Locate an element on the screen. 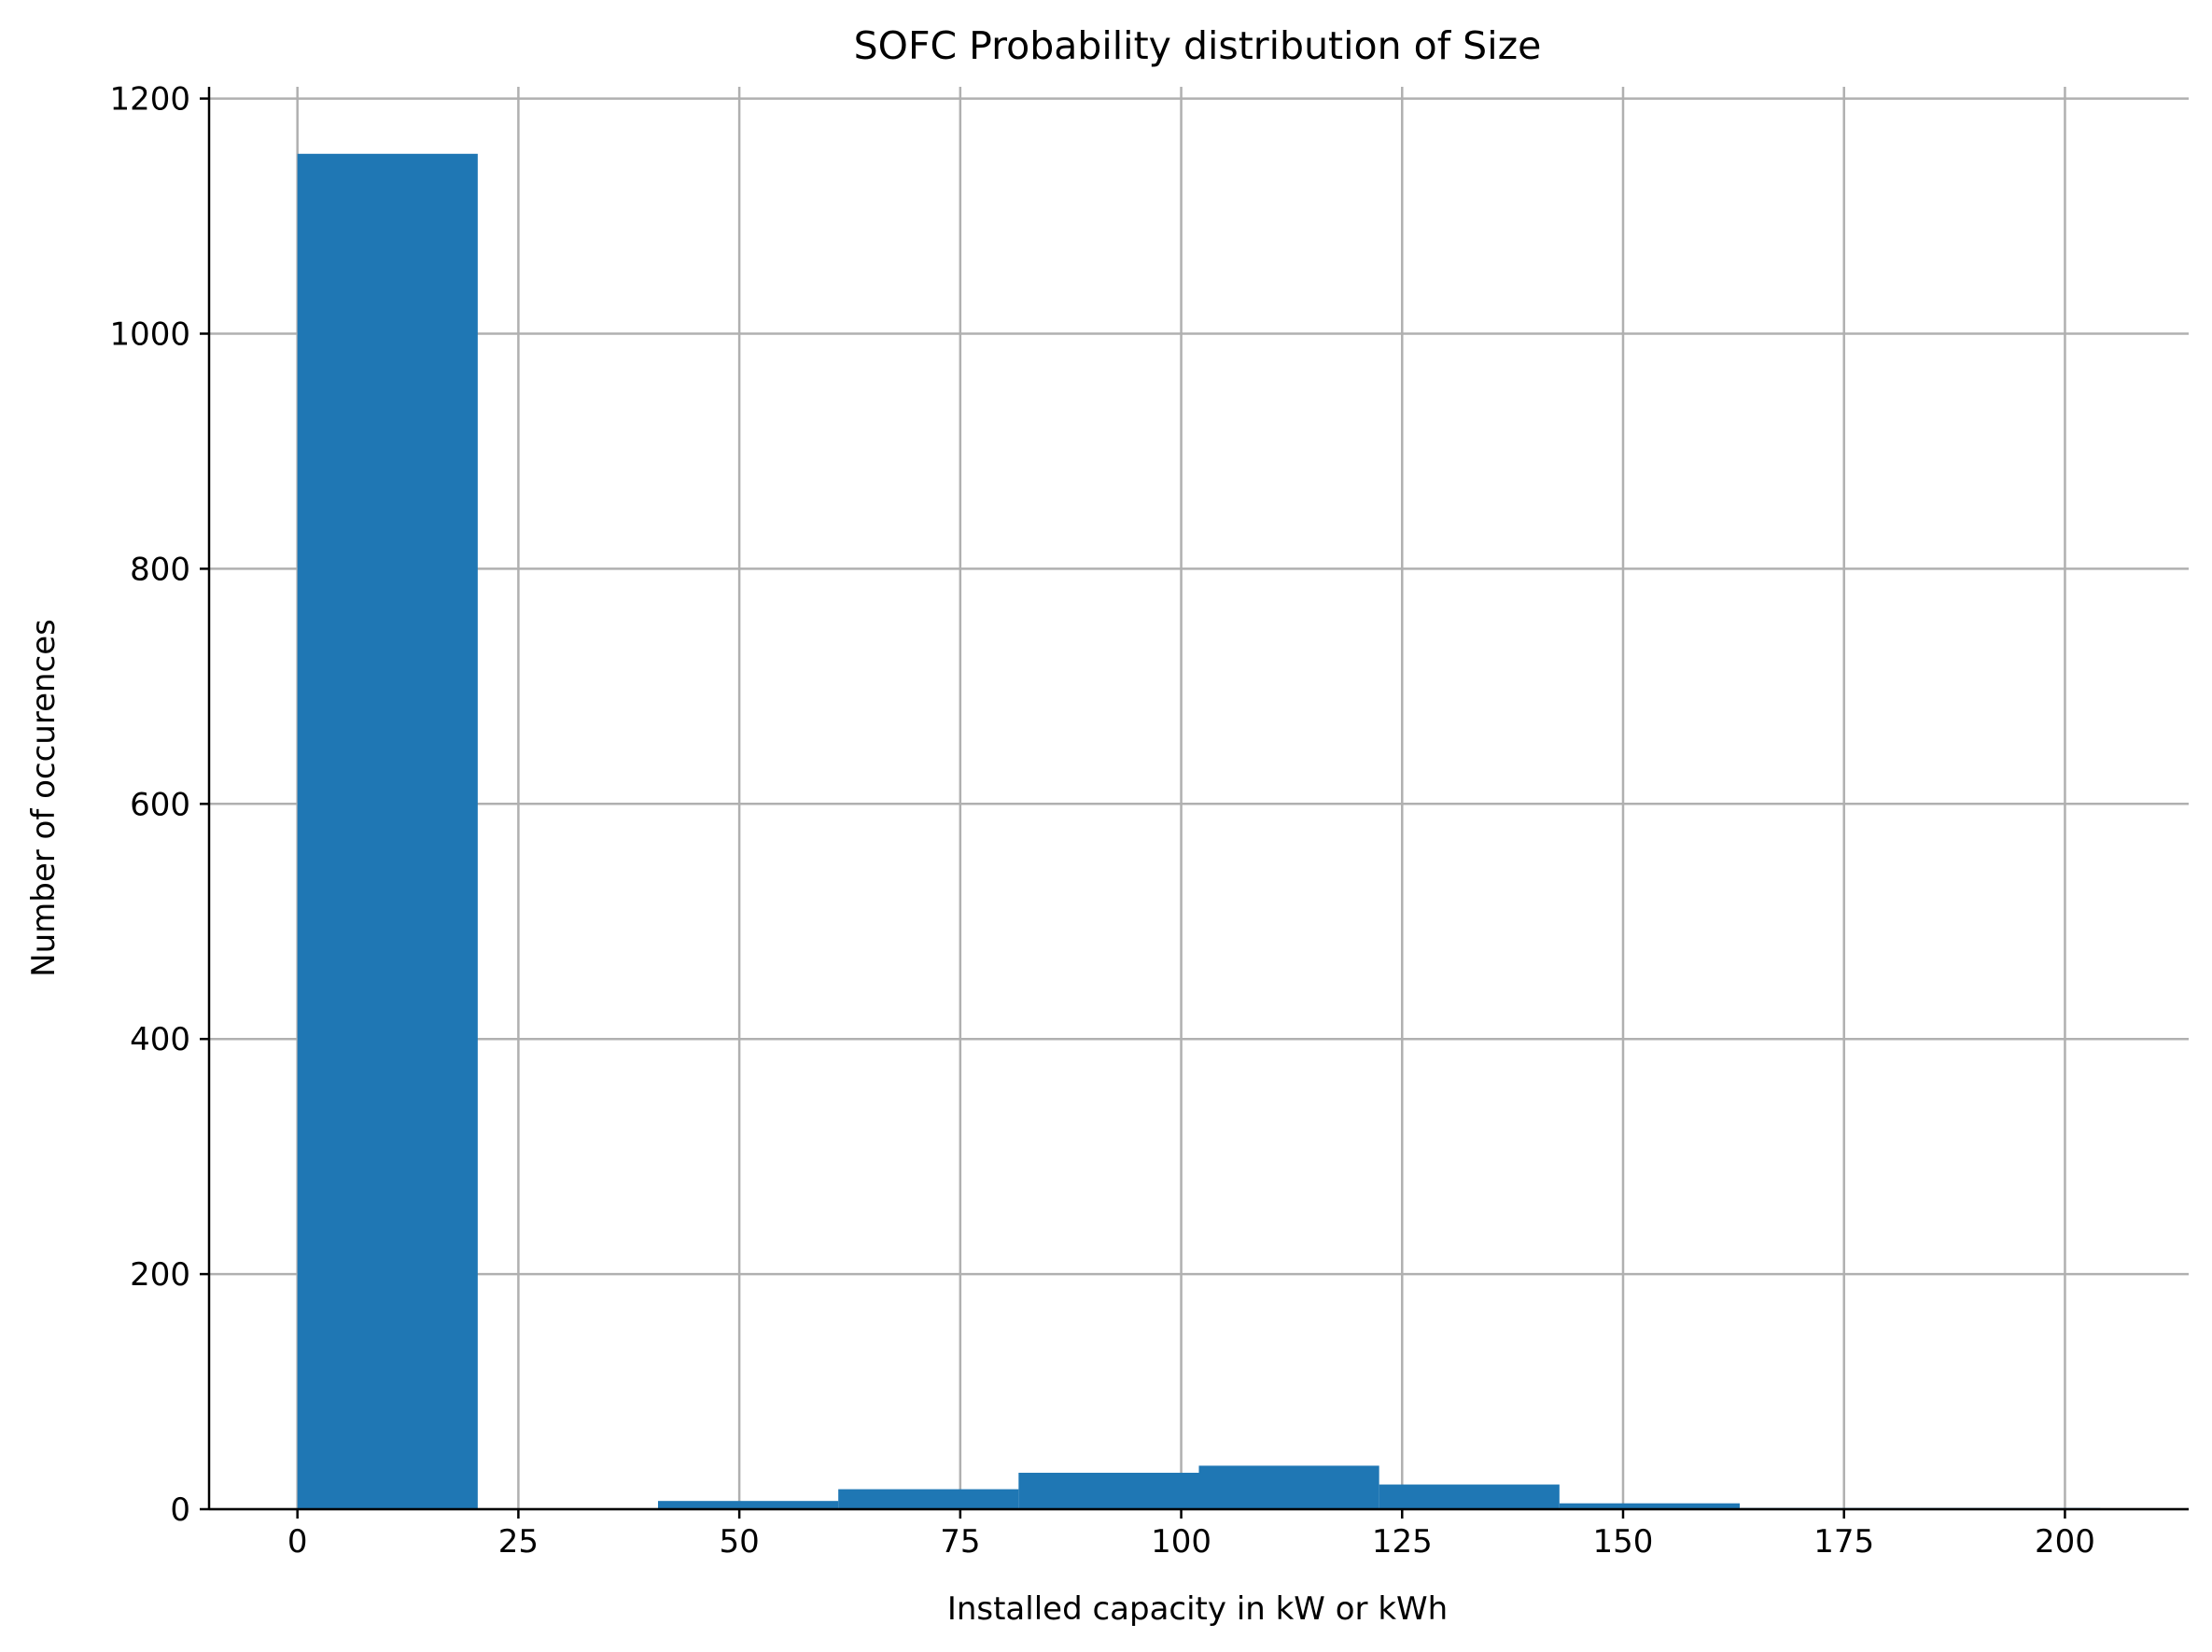 This screenshot has height=1652, width=2212. y-tick-label: 800 is located at coordinates (160, 569).